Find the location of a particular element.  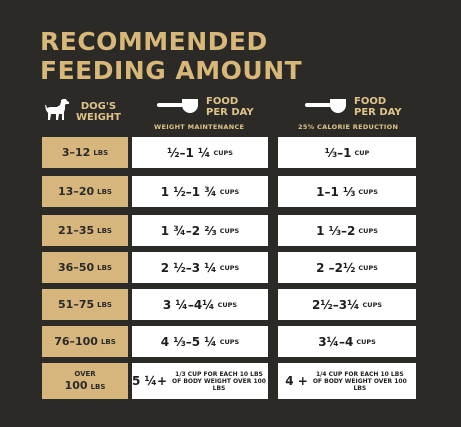

maintenance-cell: 3 ¼–4¼ CUPS is located at coordinates (200, 304).